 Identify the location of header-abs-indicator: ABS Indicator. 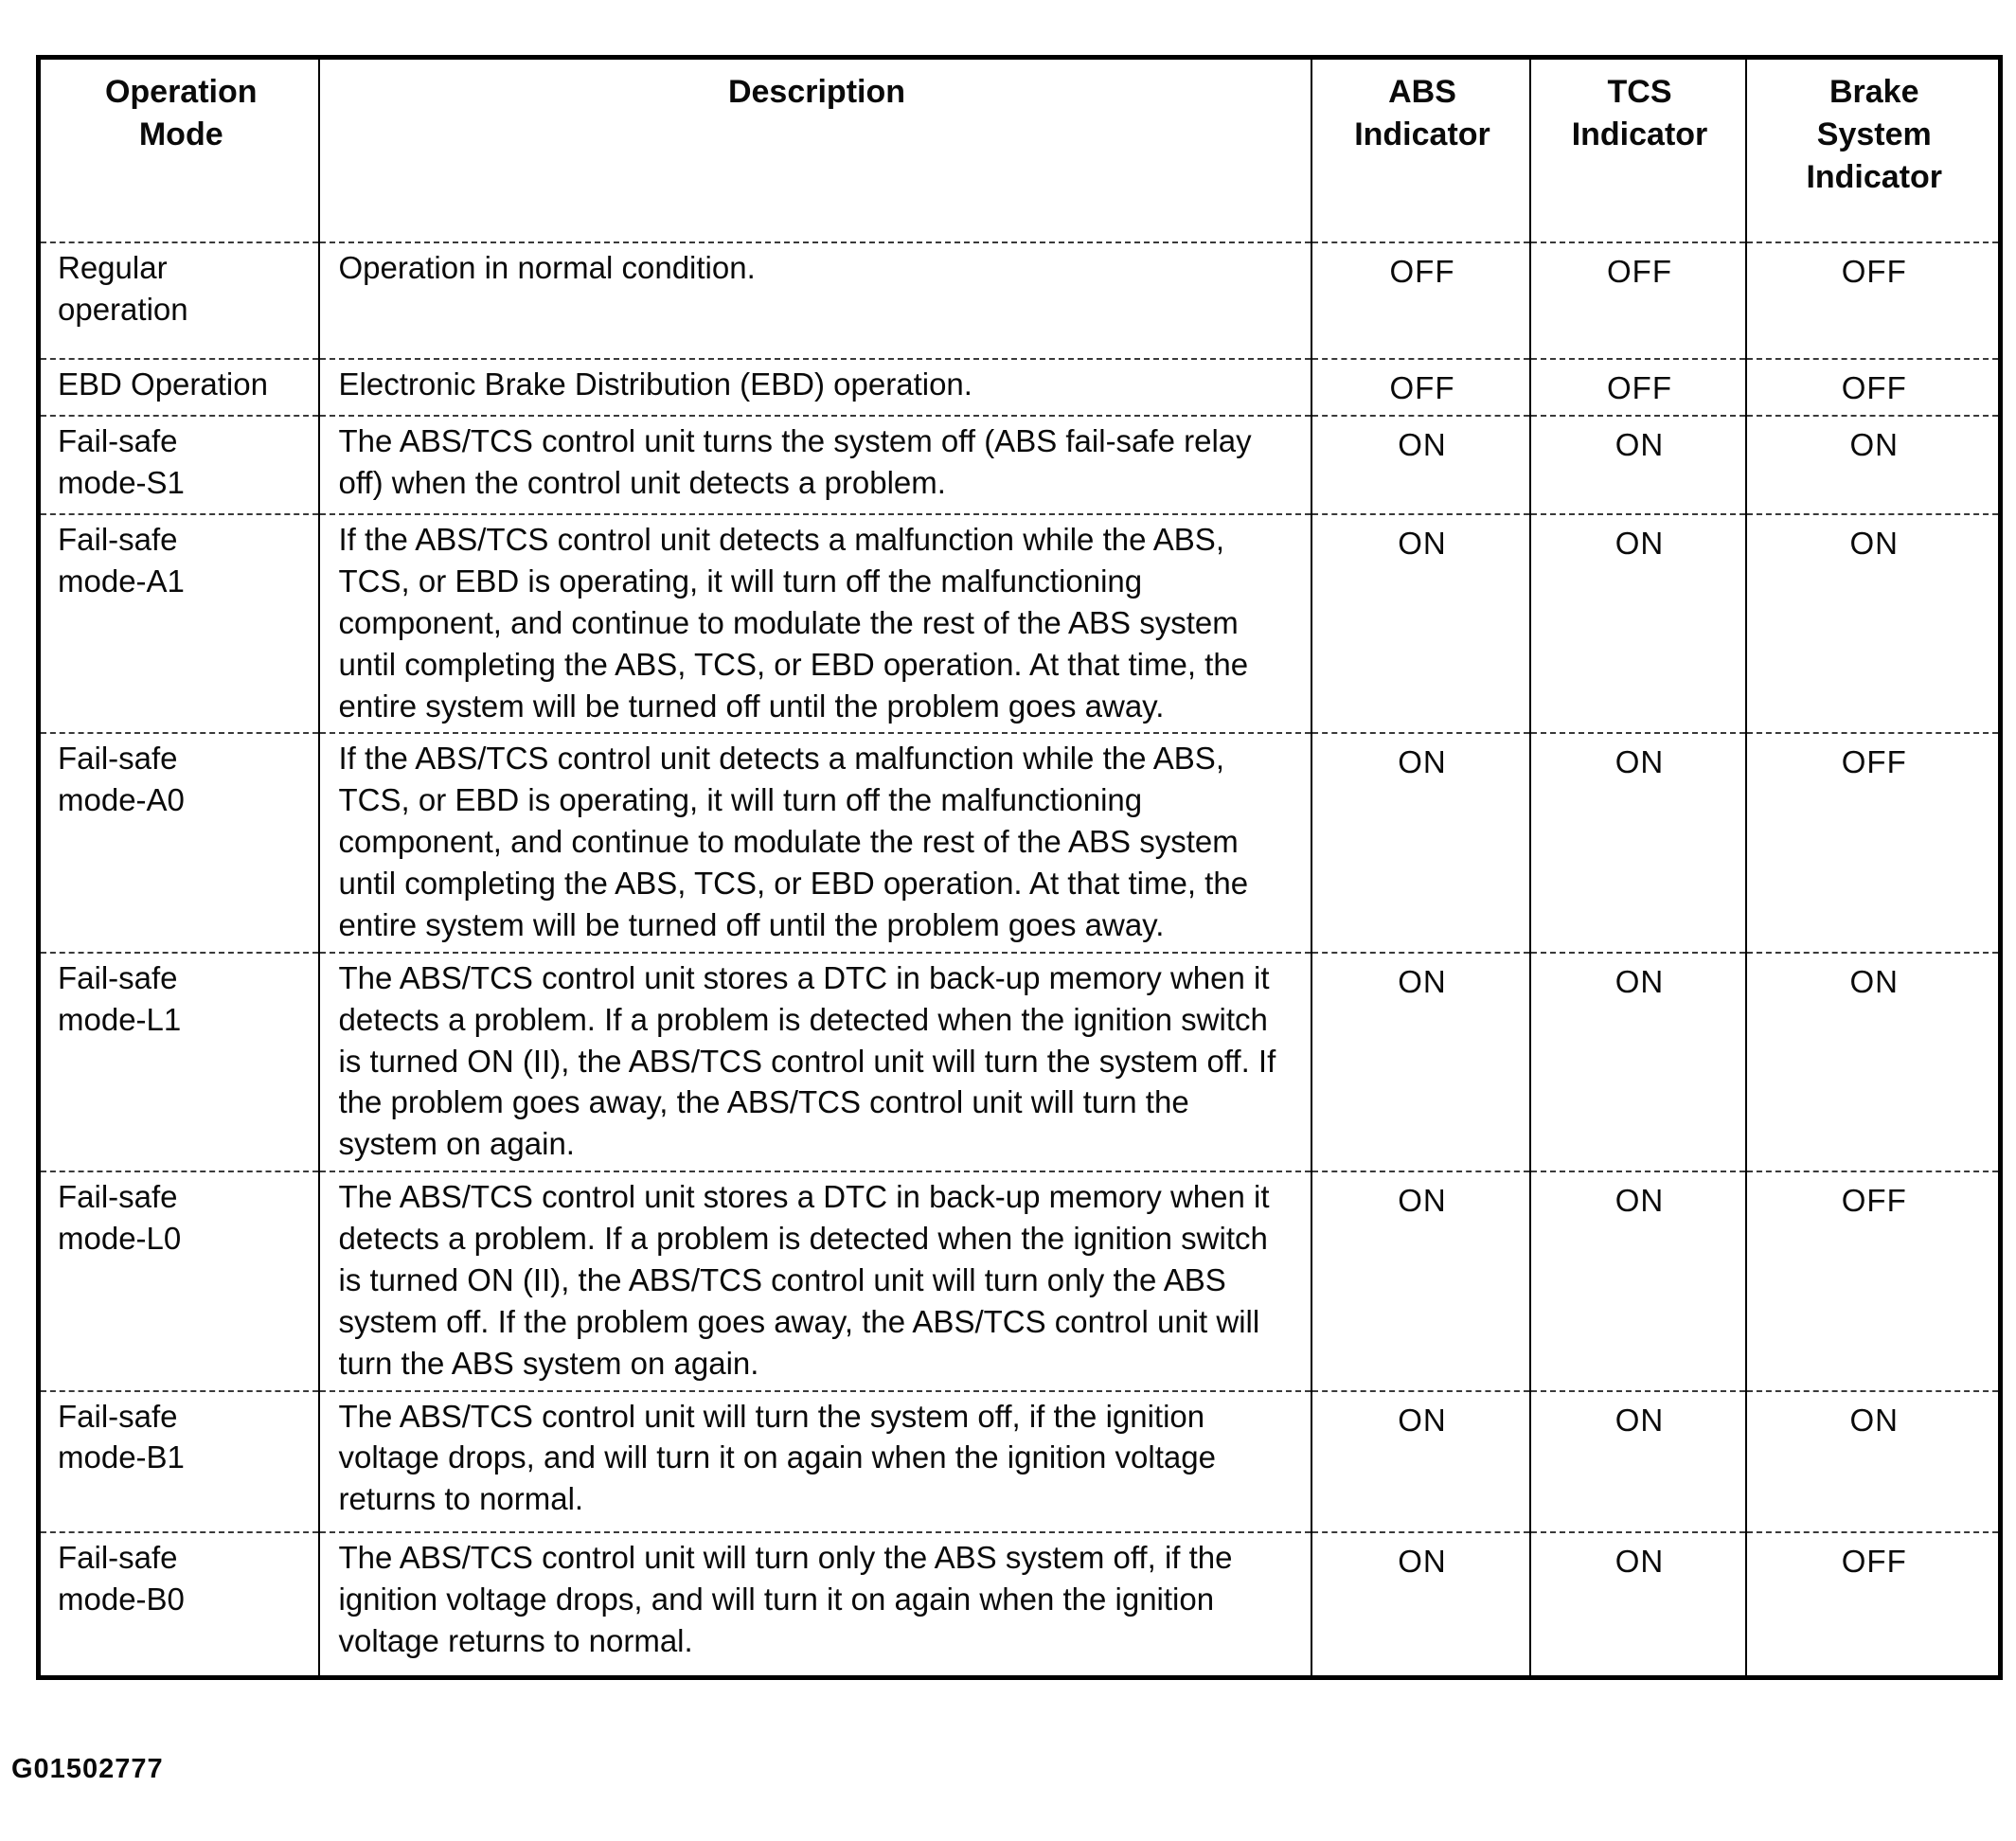
(1420, 149).